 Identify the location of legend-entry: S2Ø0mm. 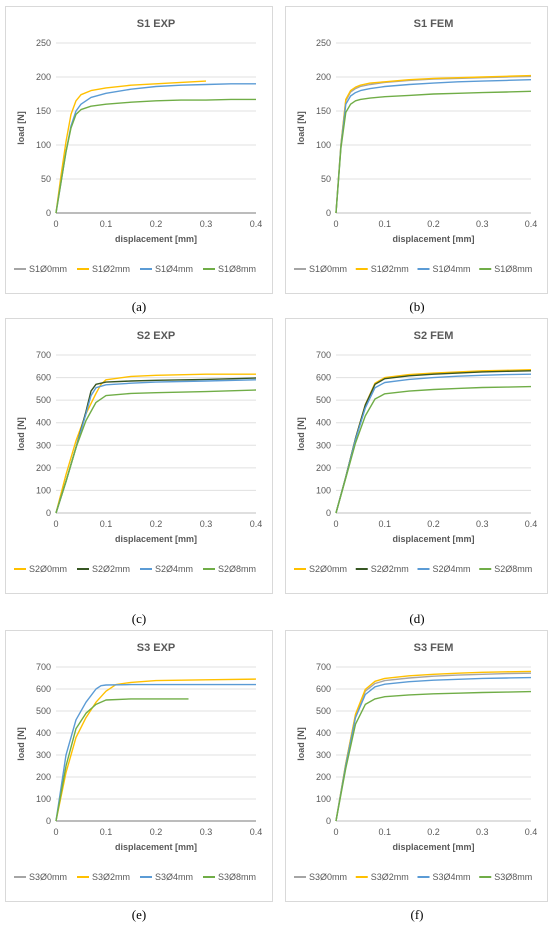
(328, 569).